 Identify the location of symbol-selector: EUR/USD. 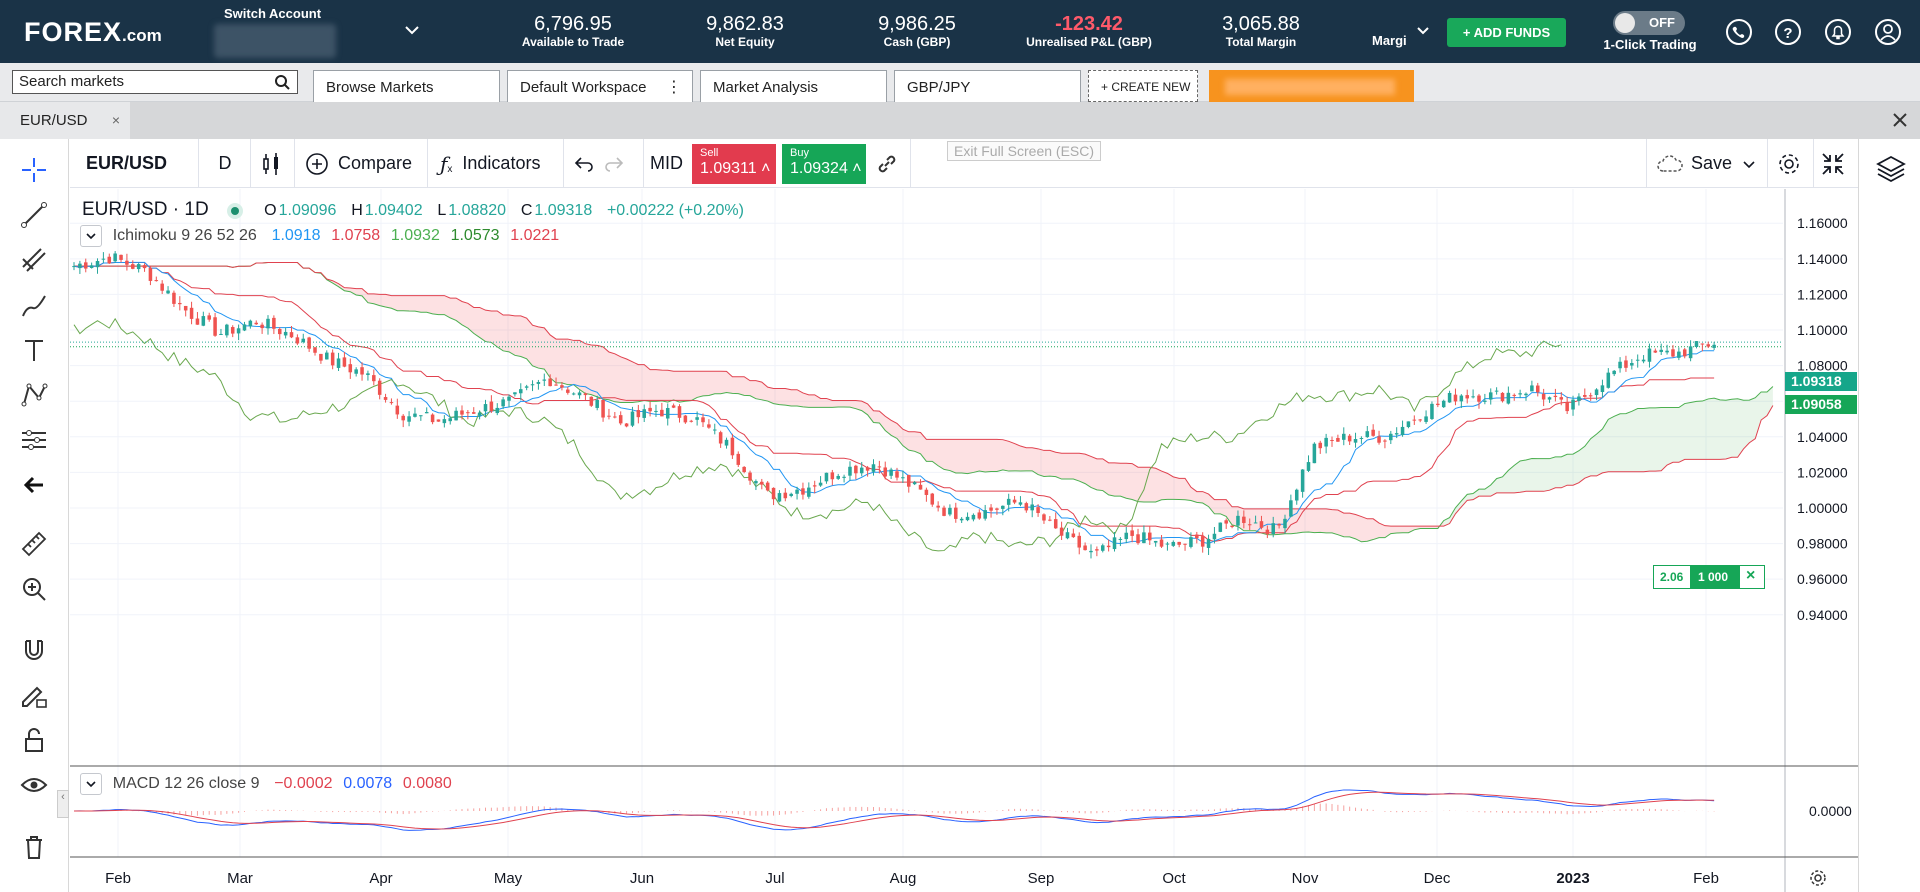
(127, 163).